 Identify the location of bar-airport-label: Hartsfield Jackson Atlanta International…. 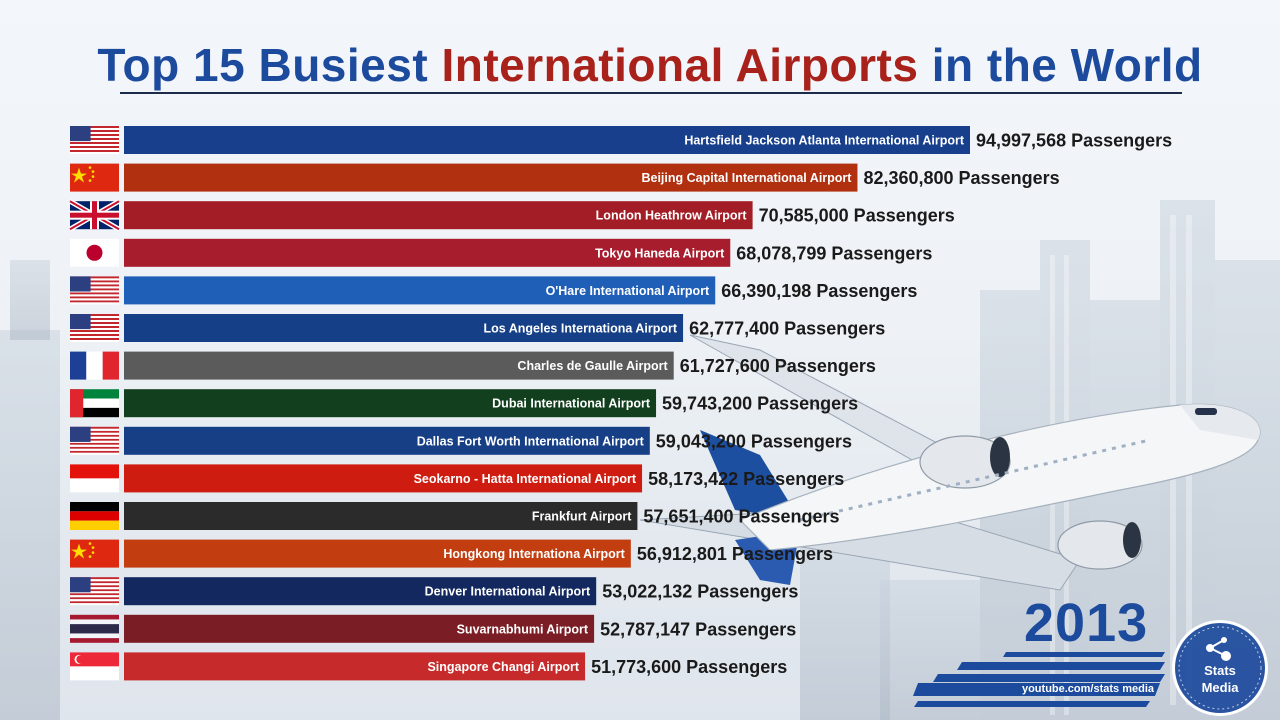
(824, 141).